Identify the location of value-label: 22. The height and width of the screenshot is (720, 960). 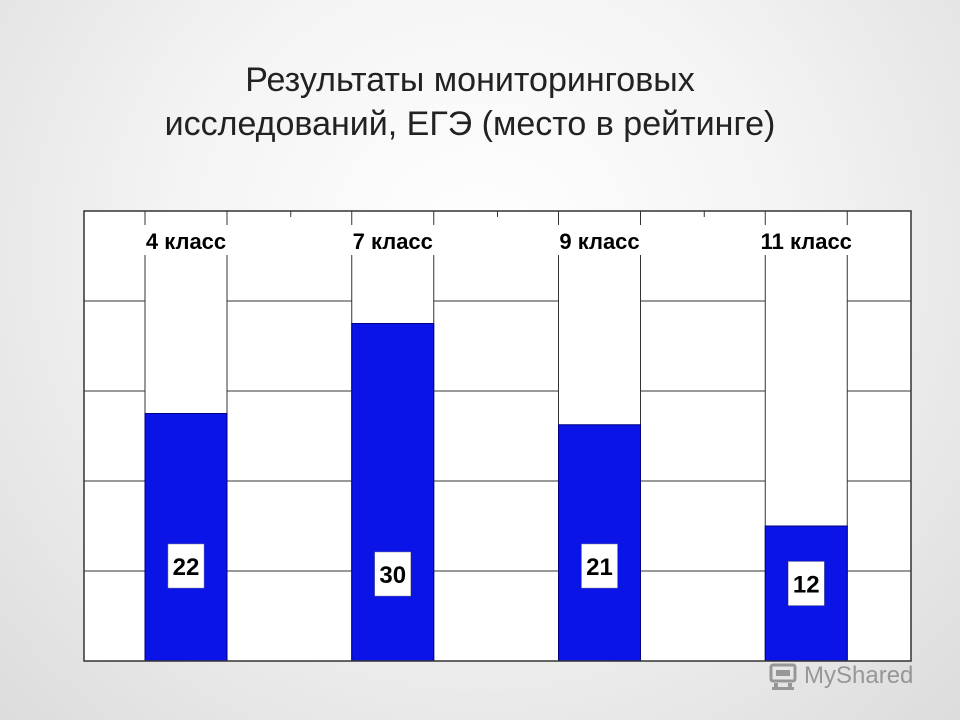
(186, 567).